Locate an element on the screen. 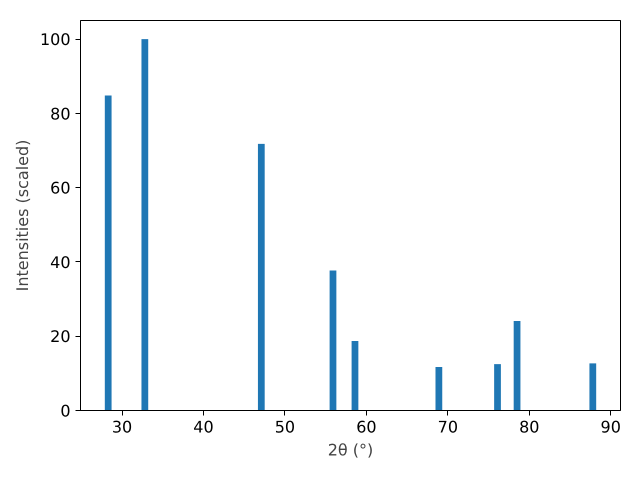 Image resolution: width=640 pixels, height=480 pixels. x-tick-label: 50 is located at coordinates (285, 427).